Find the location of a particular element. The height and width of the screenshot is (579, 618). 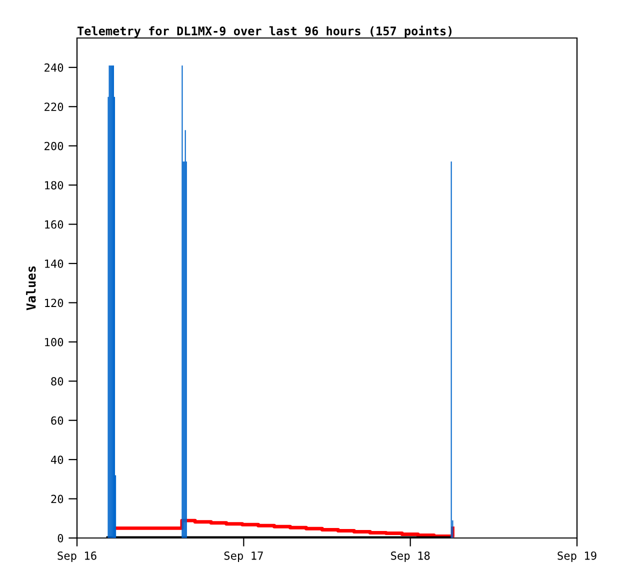

y-tick-label: 140 is located at coordinates (54, 263).